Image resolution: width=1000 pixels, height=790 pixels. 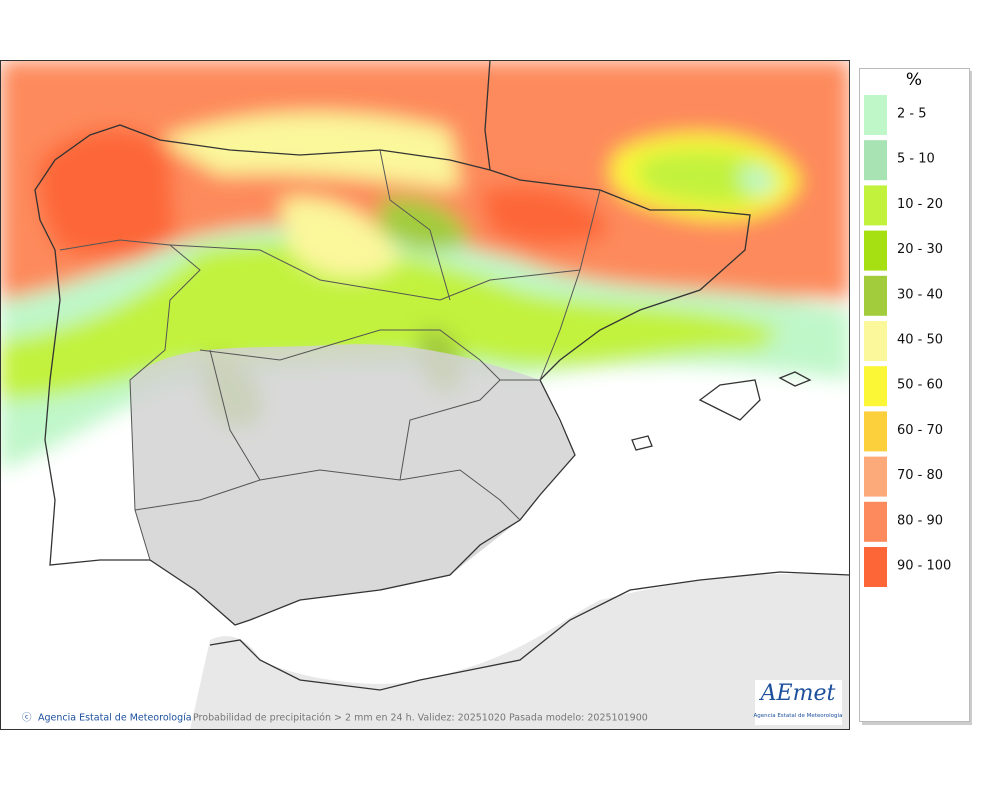 What do you see at coordinates (920, 385) in the screenshot?
I see `legend-label: 50 - 60` at bounding box center [920, 385].